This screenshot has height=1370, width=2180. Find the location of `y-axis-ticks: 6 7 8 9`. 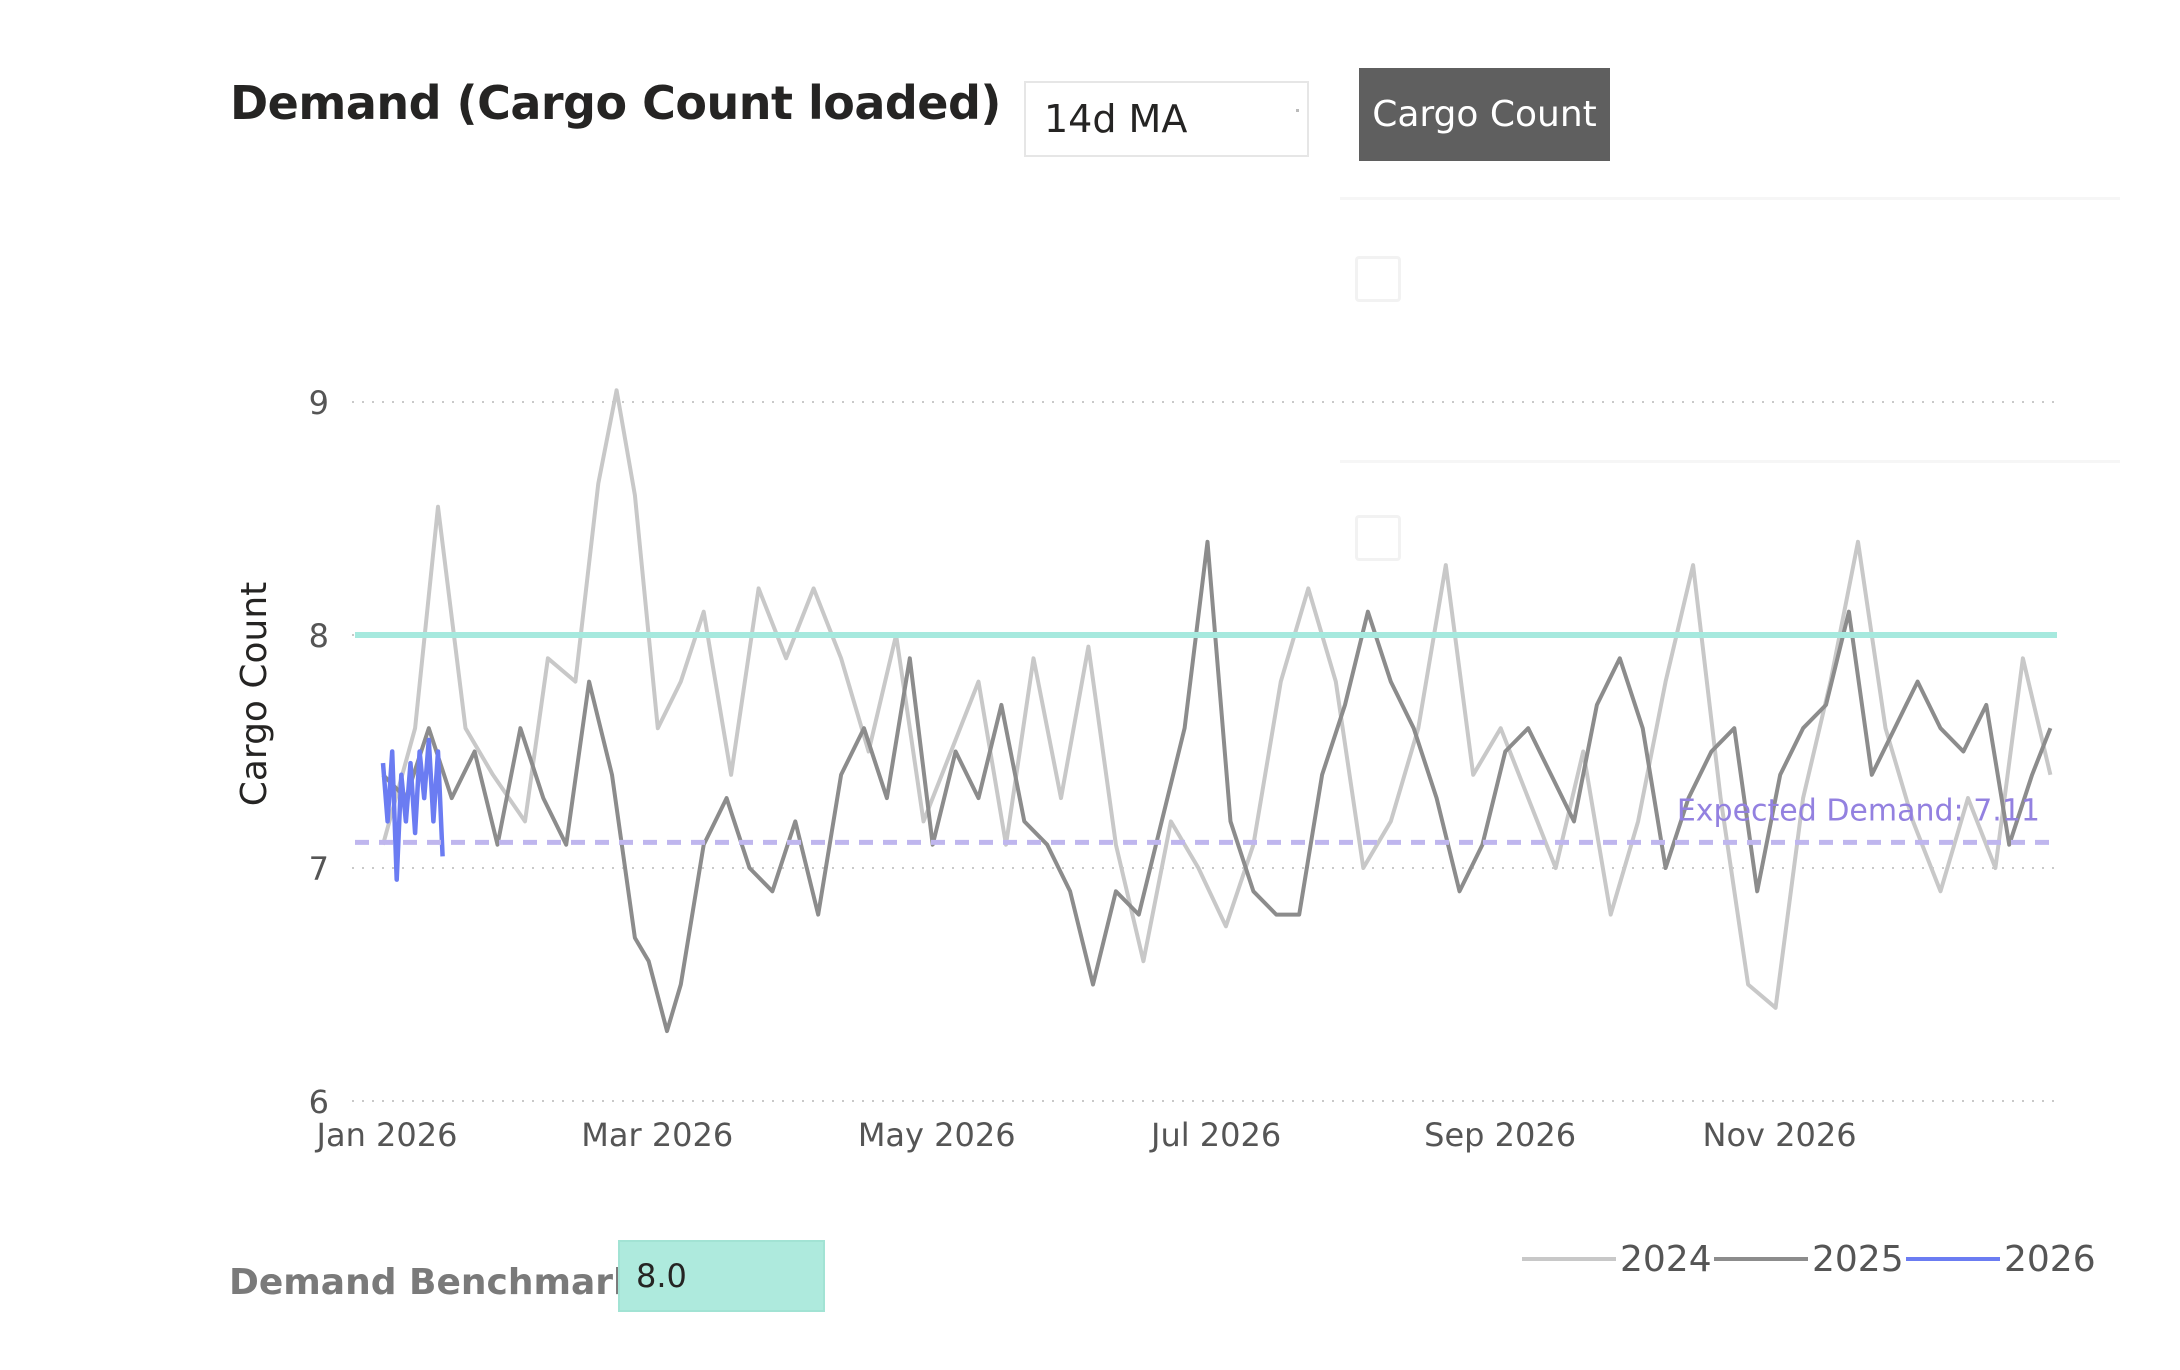

y-axis-ticks: 6 7 8 9 is located at coordinates (319, 752).